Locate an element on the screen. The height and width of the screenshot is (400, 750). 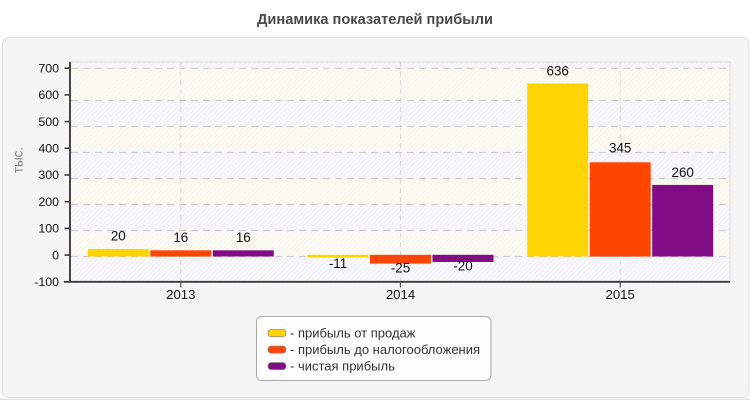
svg-text: 0 is located at coordinates (55, 255).